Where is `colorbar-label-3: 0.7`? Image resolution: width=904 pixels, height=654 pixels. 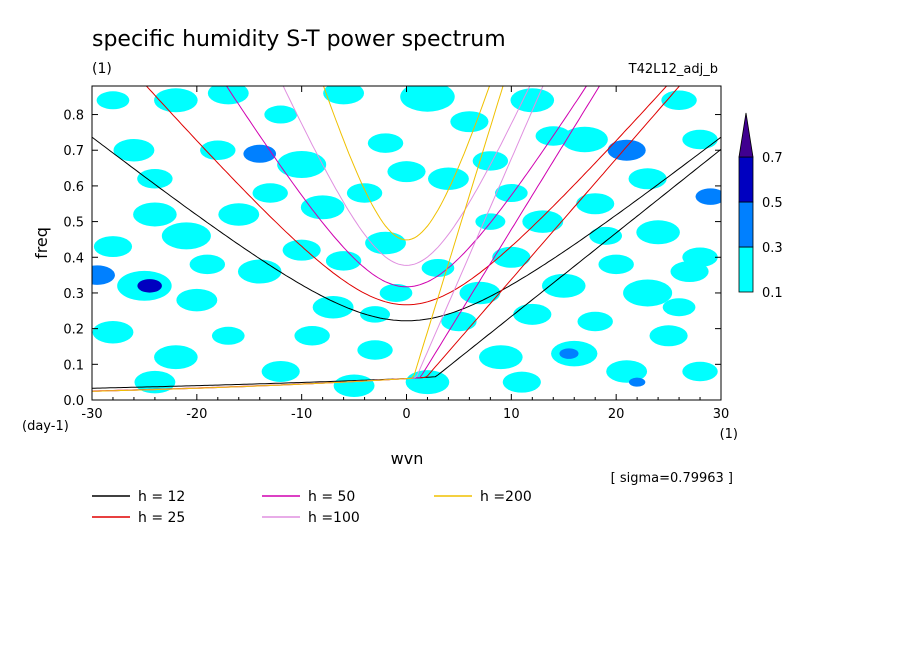
colorbar-label-3: 0.7 is located at coordinates (772, 158).